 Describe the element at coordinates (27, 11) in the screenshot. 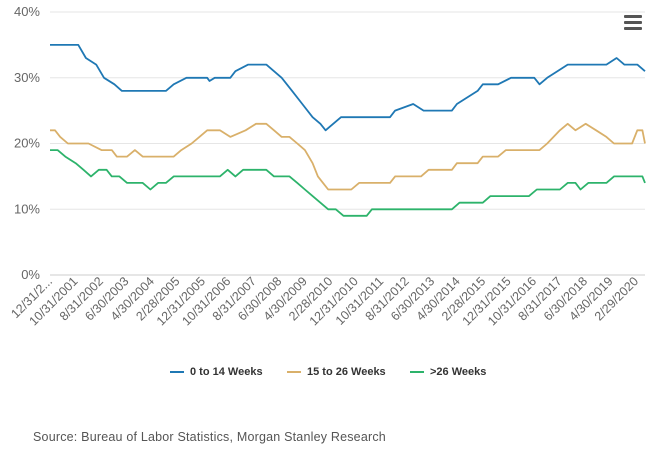

I see `y-tick-label: 40%` at that location.